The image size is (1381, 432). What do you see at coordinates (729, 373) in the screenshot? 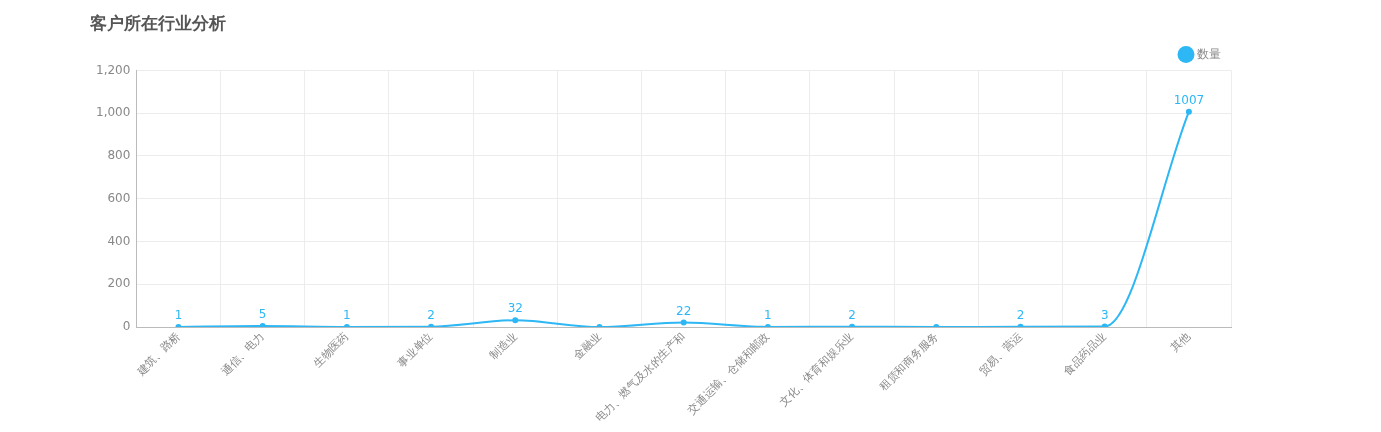
I see `x-tick-label: 交通运输、仓储和邮政` at bounding box center [729, 373].